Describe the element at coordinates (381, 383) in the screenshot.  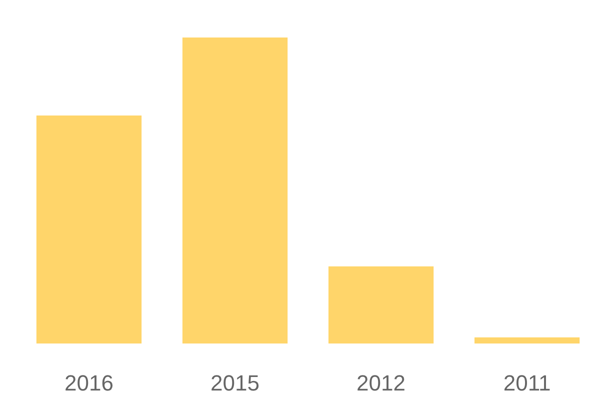
I see `x-tick-label: 2012` at that location.